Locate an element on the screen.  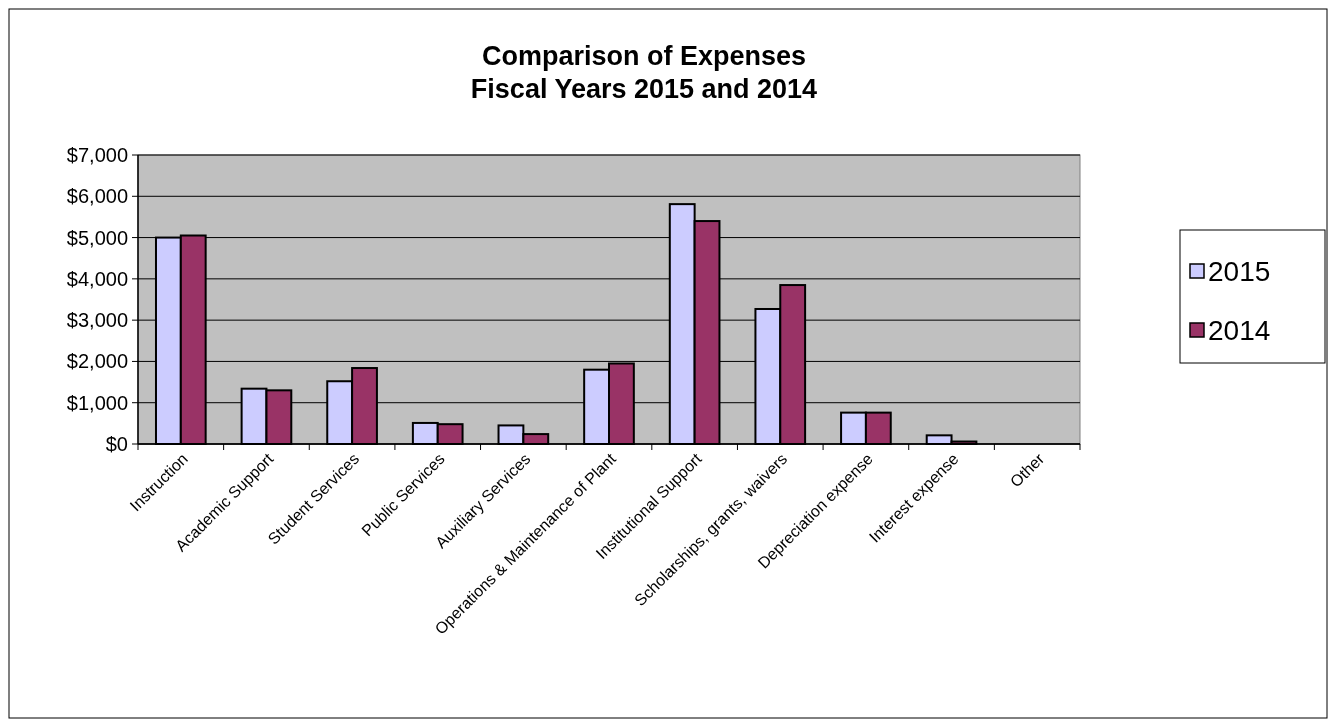
y-tick-label: $6,000 is located at coordinates (97, 196).